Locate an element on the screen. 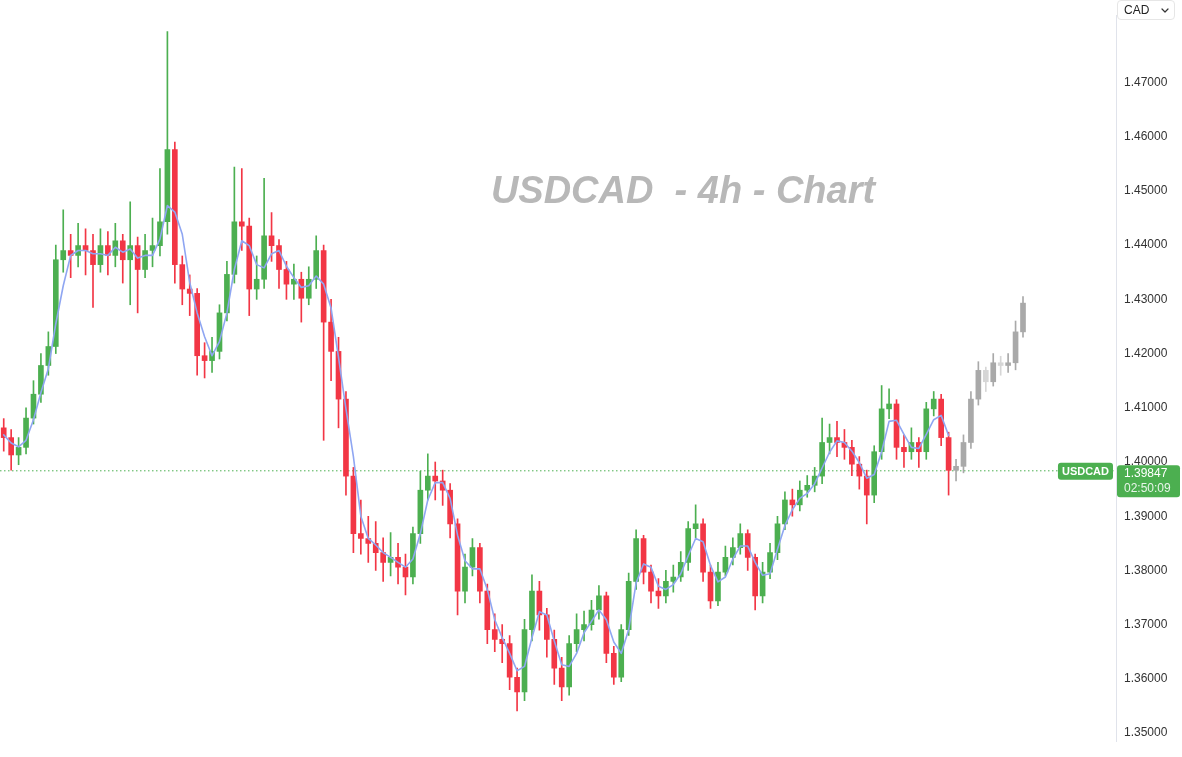 Image resolution: width=1182 pixels, height=757 pixels. y-tick-label: 1.37000 is located at coordinates (1146, 623).